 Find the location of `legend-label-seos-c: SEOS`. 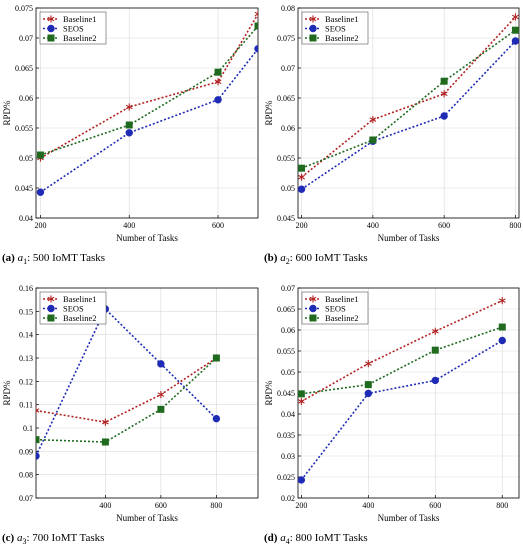

legend-label-seos-c: SEOS is located at coordinates (73, 309).